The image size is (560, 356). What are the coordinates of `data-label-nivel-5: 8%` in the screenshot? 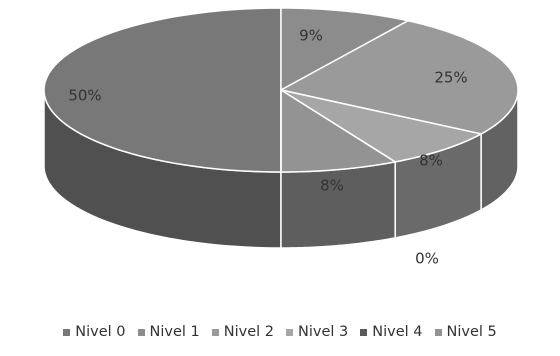 It's located at (332, 186).